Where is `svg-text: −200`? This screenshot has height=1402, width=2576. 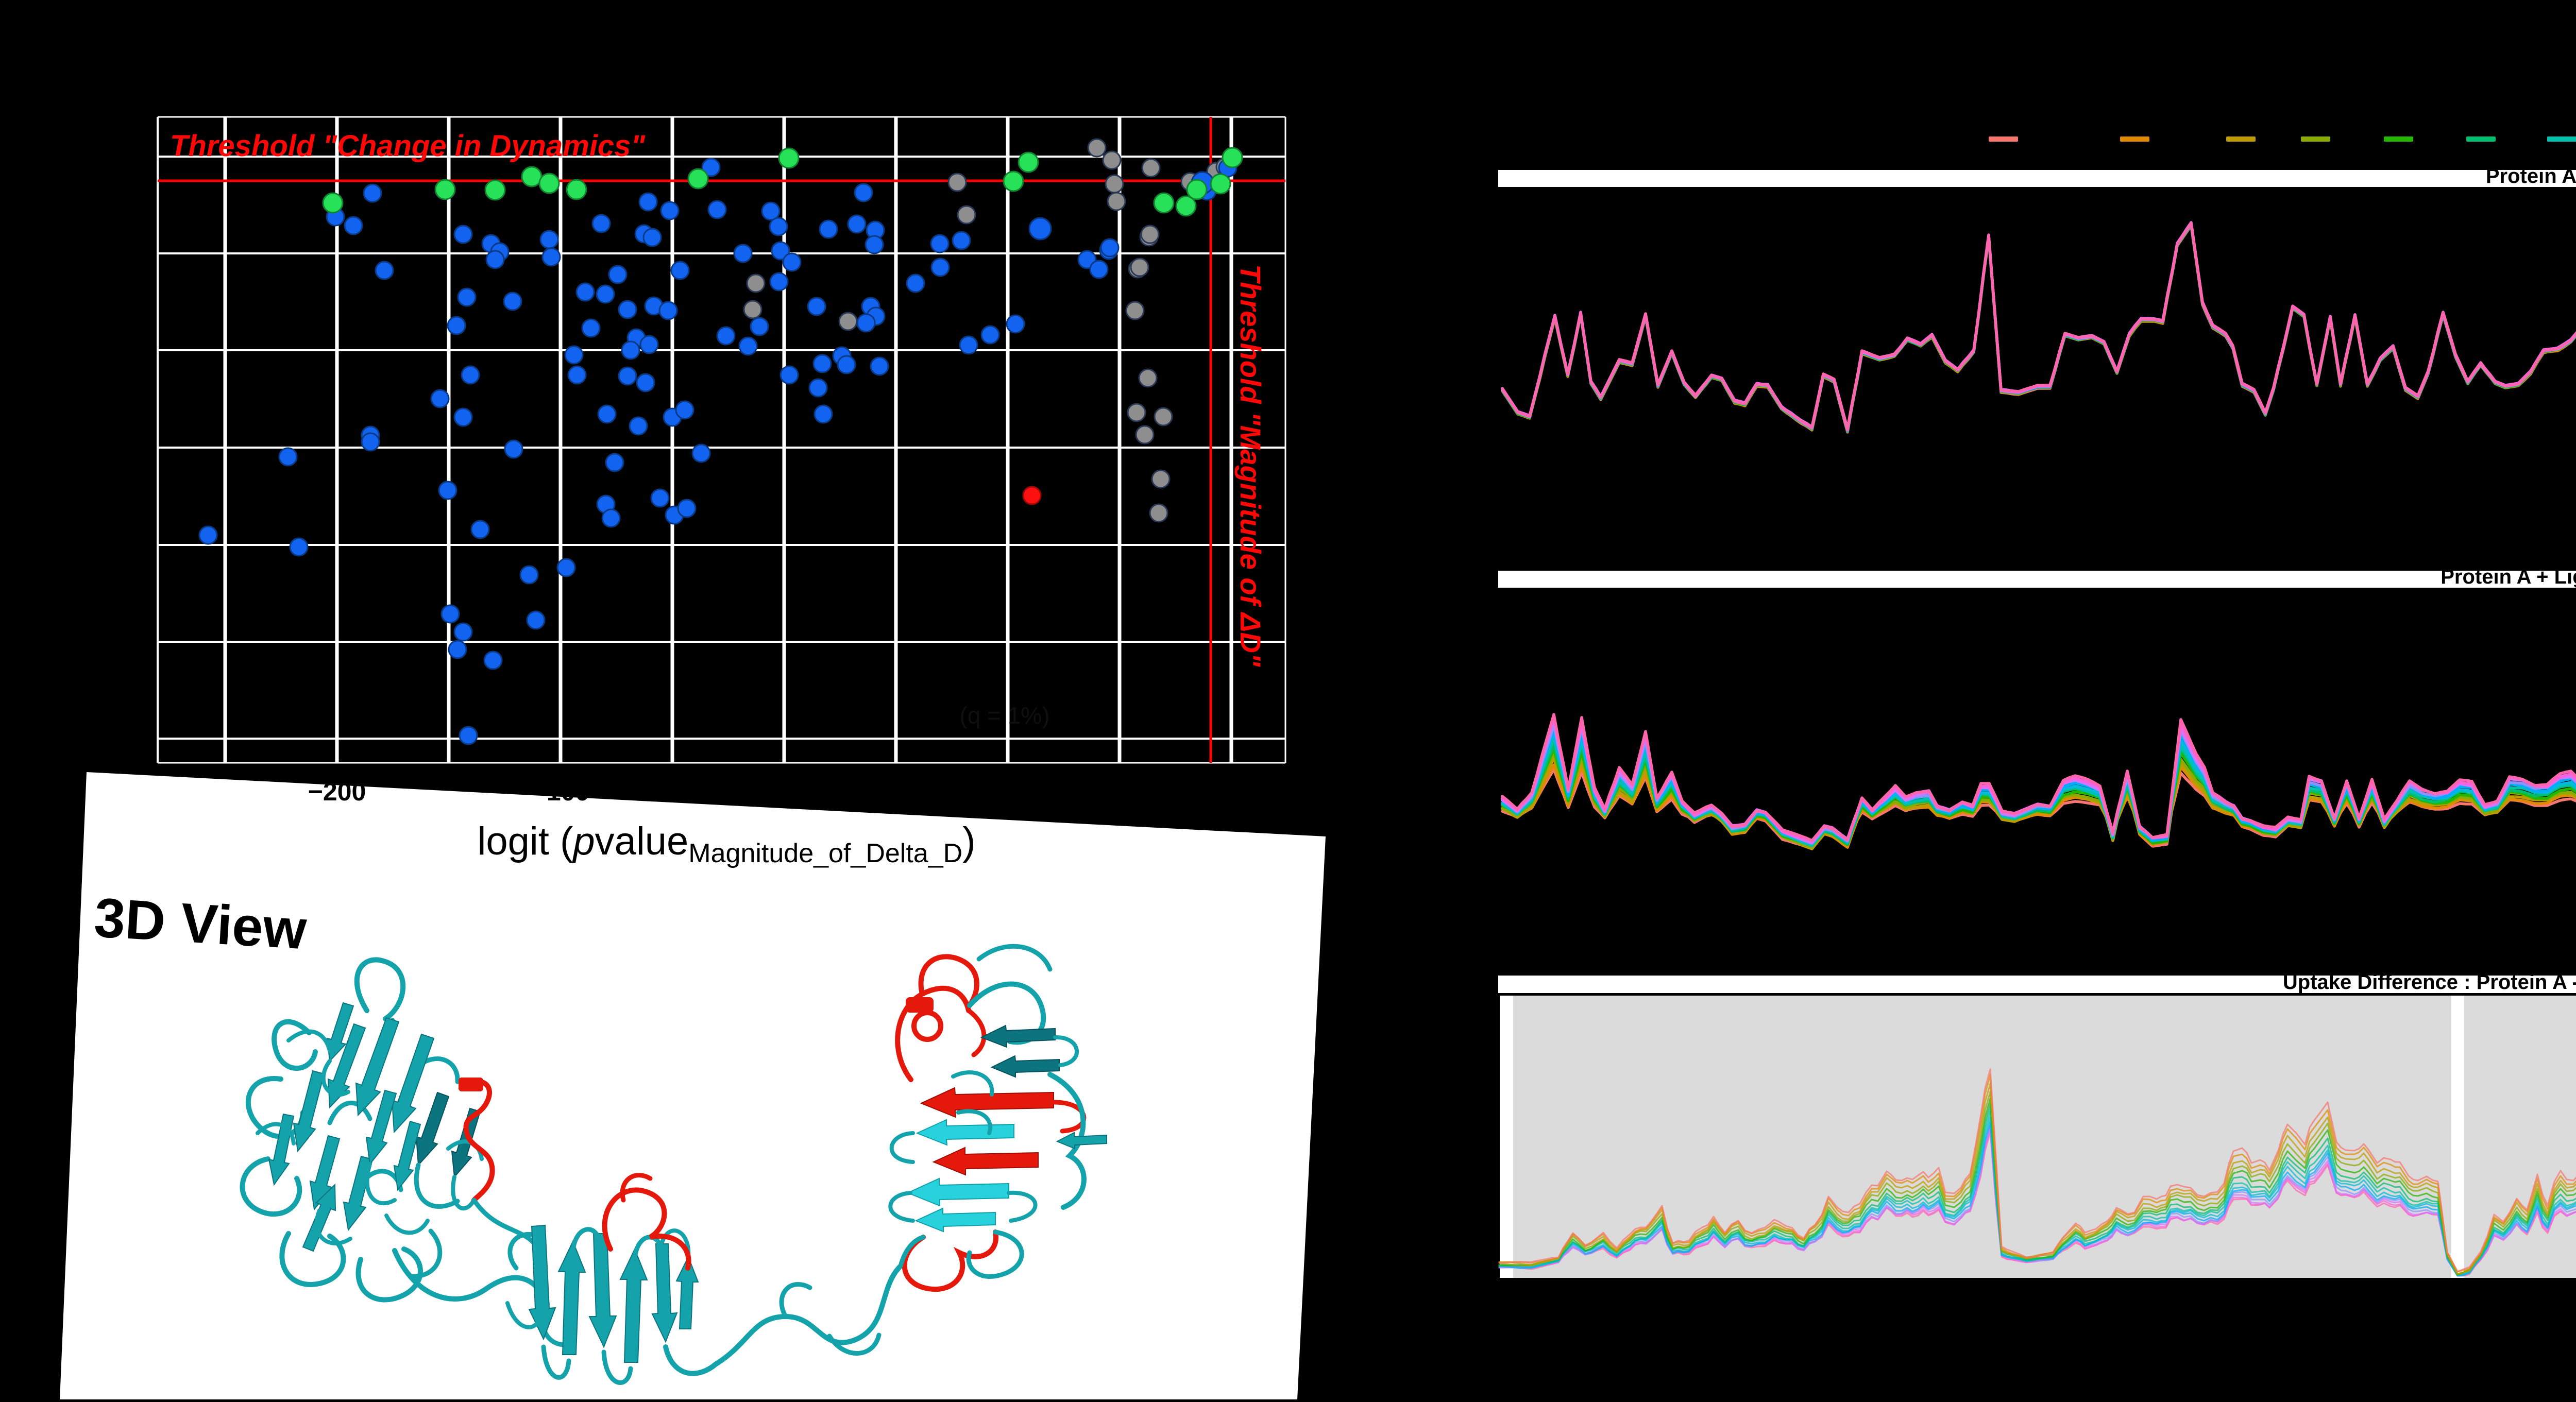
svg-text: −200 is located at coordinates (337, 791).